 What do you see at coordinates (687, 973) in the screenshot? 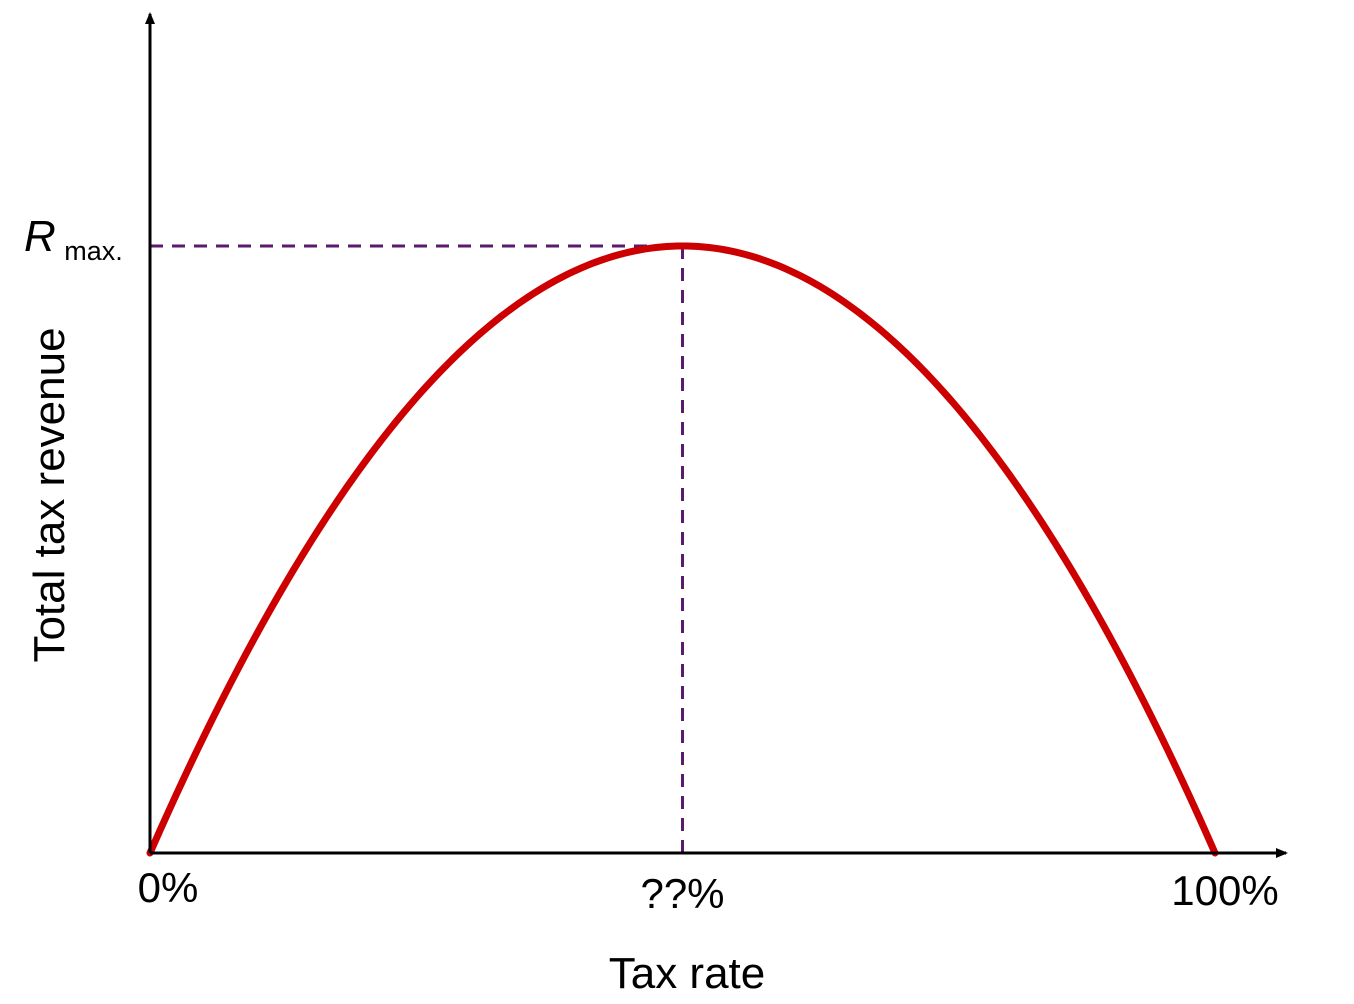
I see `x-axis-title: Tax rate` at bounding box center [687, 973].